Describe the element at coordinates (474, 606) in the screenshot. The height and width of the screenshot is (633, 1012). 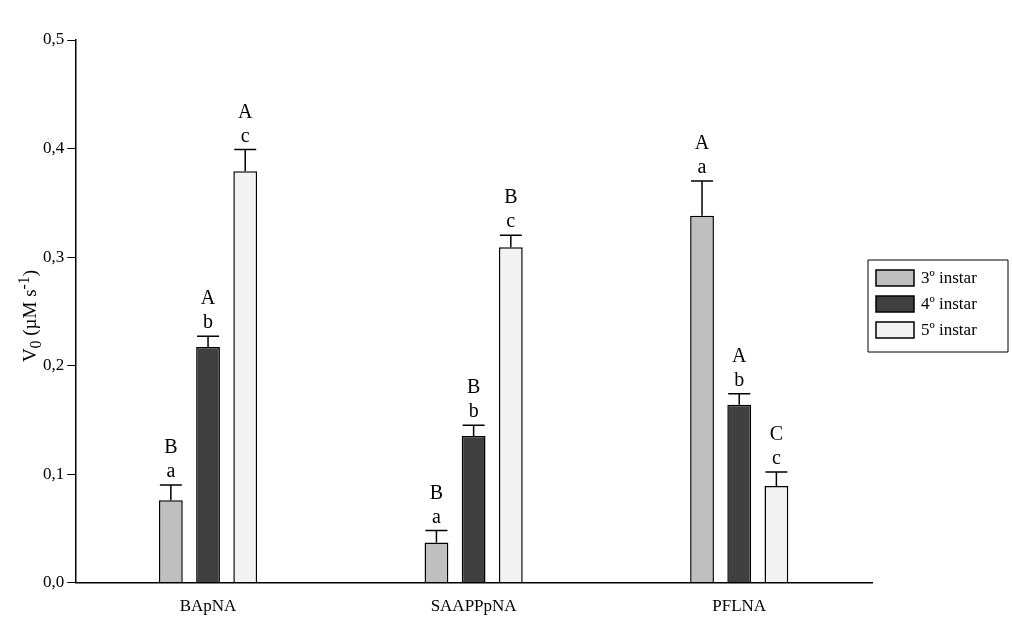
I see `x-tick-label: SAAPPpNA` at that location.